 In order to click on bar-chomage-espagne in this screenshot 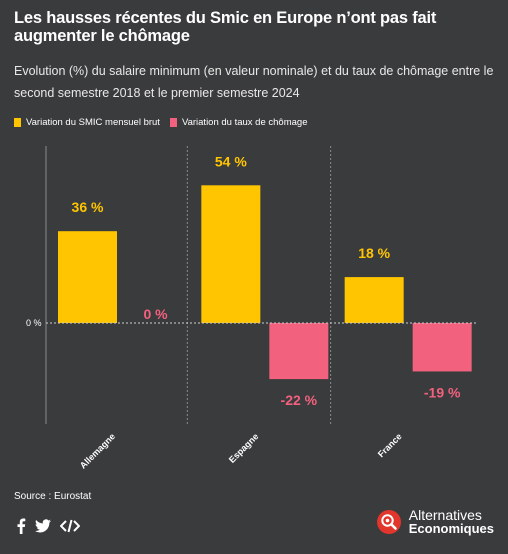, I will do `click(299, 351)`.